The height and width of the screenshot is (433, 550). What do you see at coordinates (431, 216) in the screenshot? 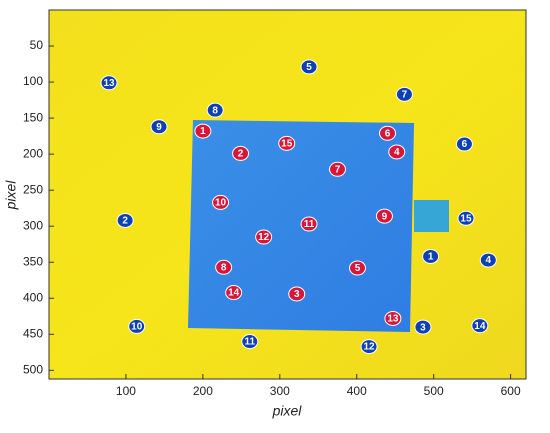
I see `small-square` at bounding box center [431, 216].